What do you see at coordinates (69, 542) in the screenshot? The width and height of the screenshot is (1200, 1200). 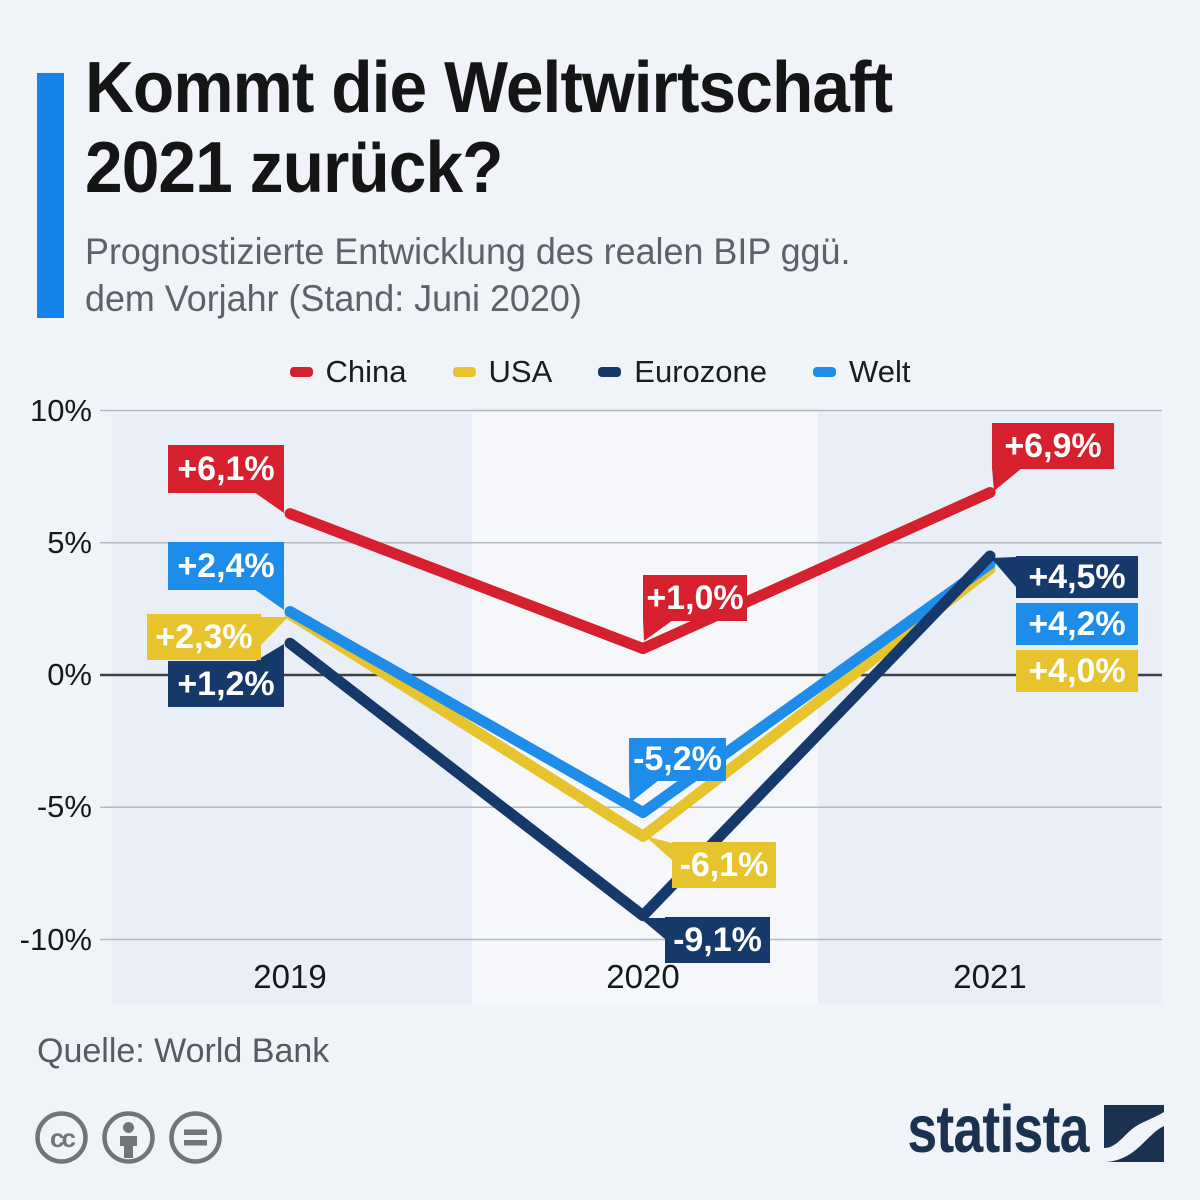 I see `y-tick-5%: 5%` at bounding box center [69, 542].